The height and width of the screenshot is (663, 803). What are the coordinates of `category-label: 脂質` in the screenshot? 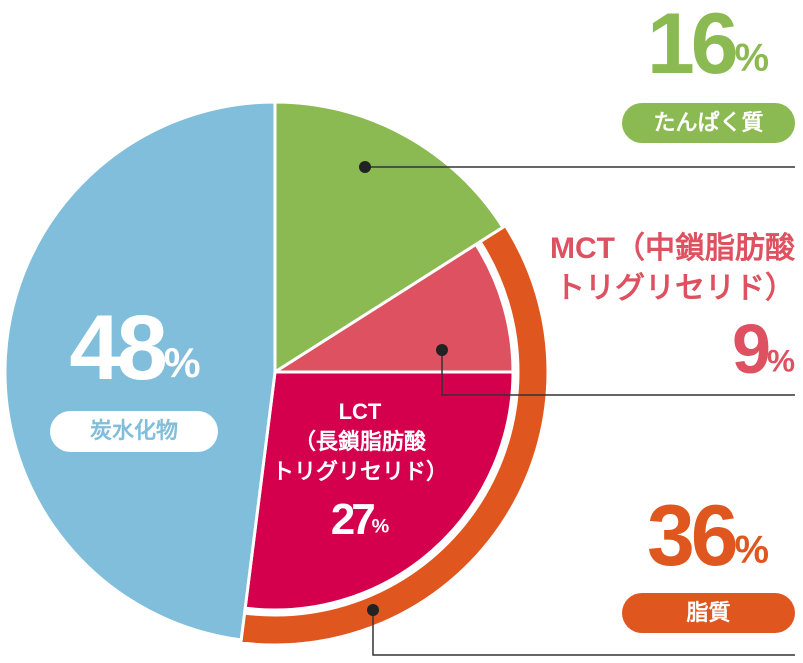 It's located at (708, 612).